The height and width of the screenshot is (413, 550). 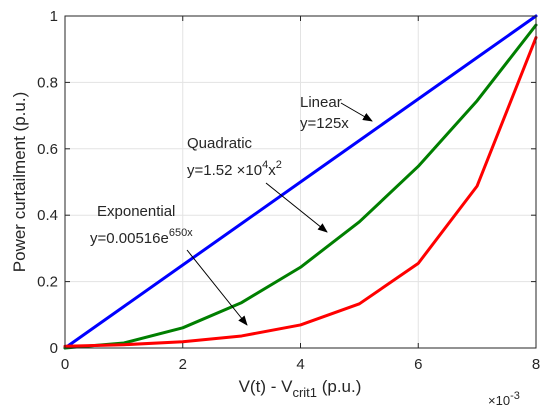 What do you see at coordinates (356, 112) in the screenshot?
I see `annotation-arrow-linear` at bounding box center [356, 112].